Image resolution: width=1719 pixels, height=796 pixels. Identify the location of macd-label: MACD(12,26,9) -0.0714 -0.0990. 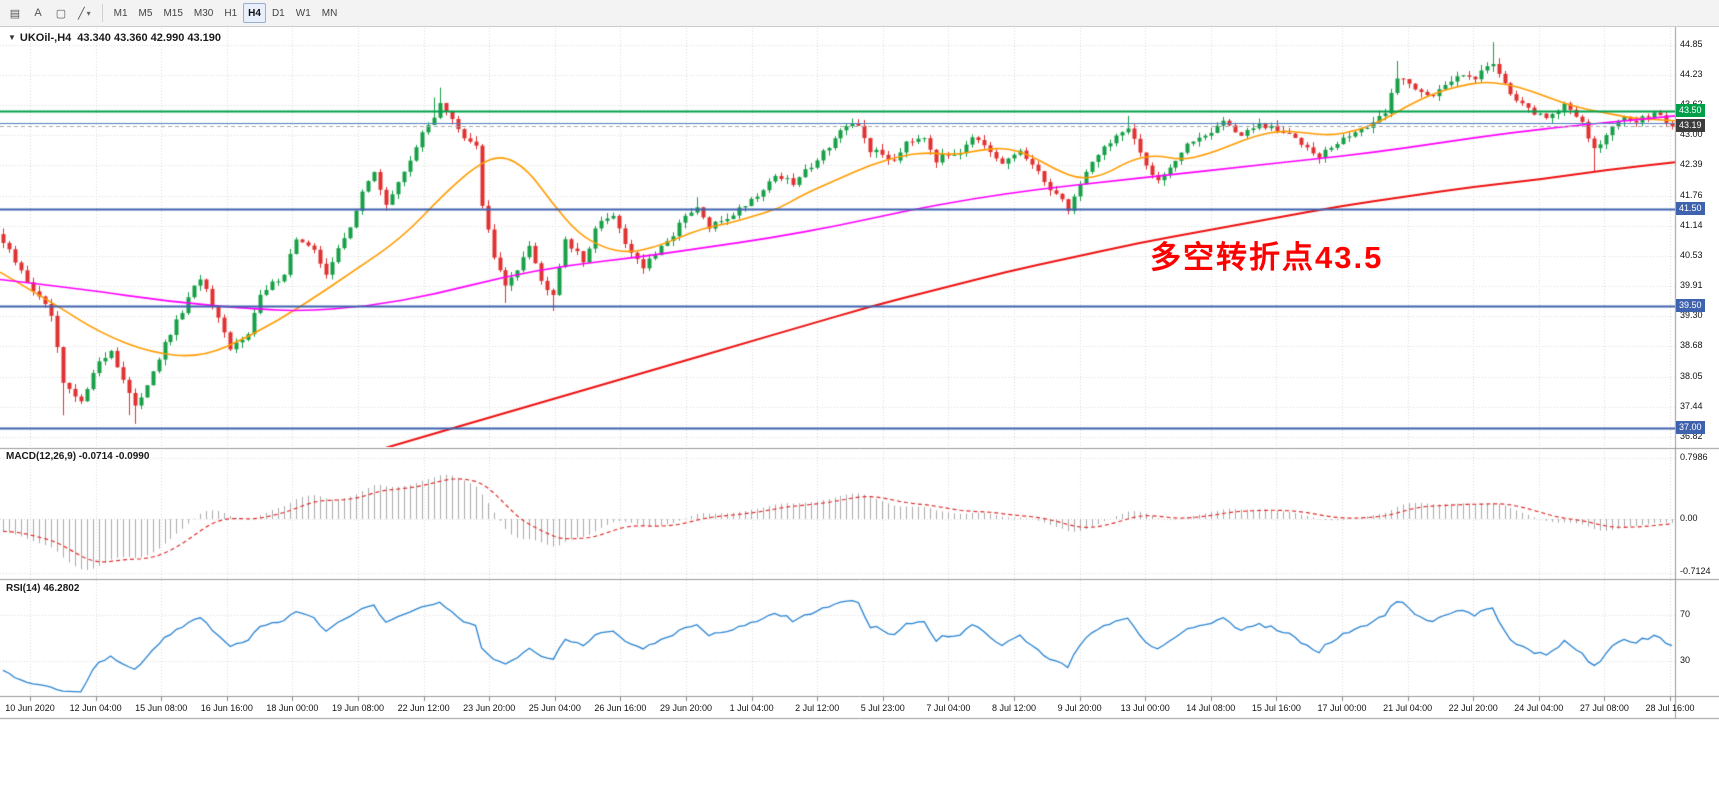
(78, 456).